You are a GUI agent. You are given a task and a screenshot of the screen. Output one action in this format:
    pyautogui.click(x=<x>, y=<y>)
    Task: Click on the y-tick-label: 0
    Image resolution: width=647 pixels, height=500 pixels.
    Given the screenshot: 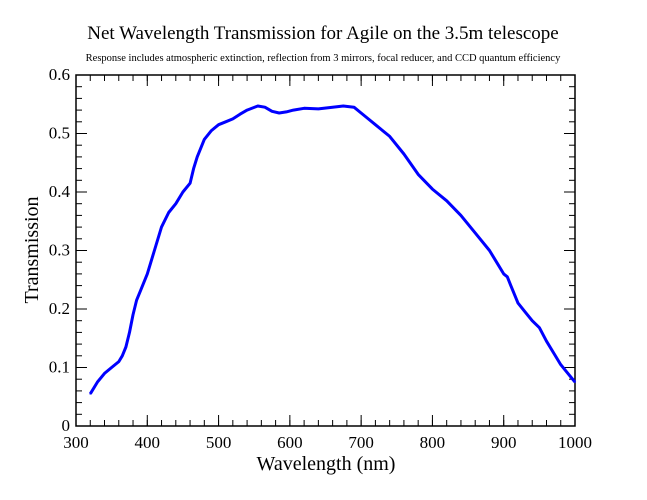 What is the action you would take?
    pyautogui.click(x=66, y=425)
    